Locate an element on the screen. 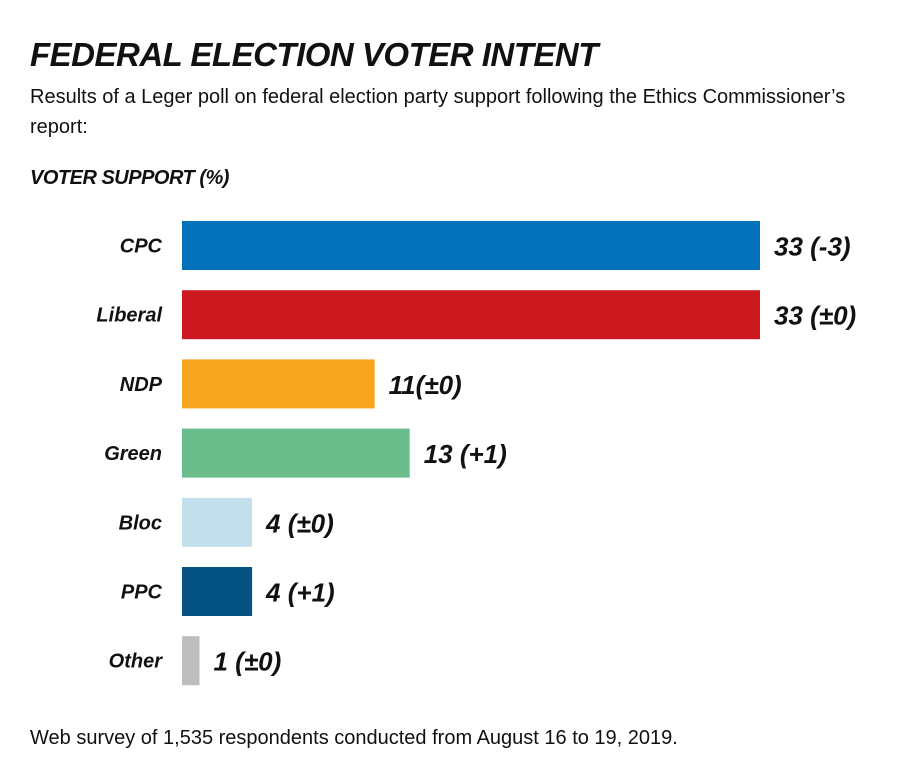 Image resolution: width=908 pixels, height=764 pixels. bar-row-cpc: CPC 33 (-3) is located at coordinates (485, 245).